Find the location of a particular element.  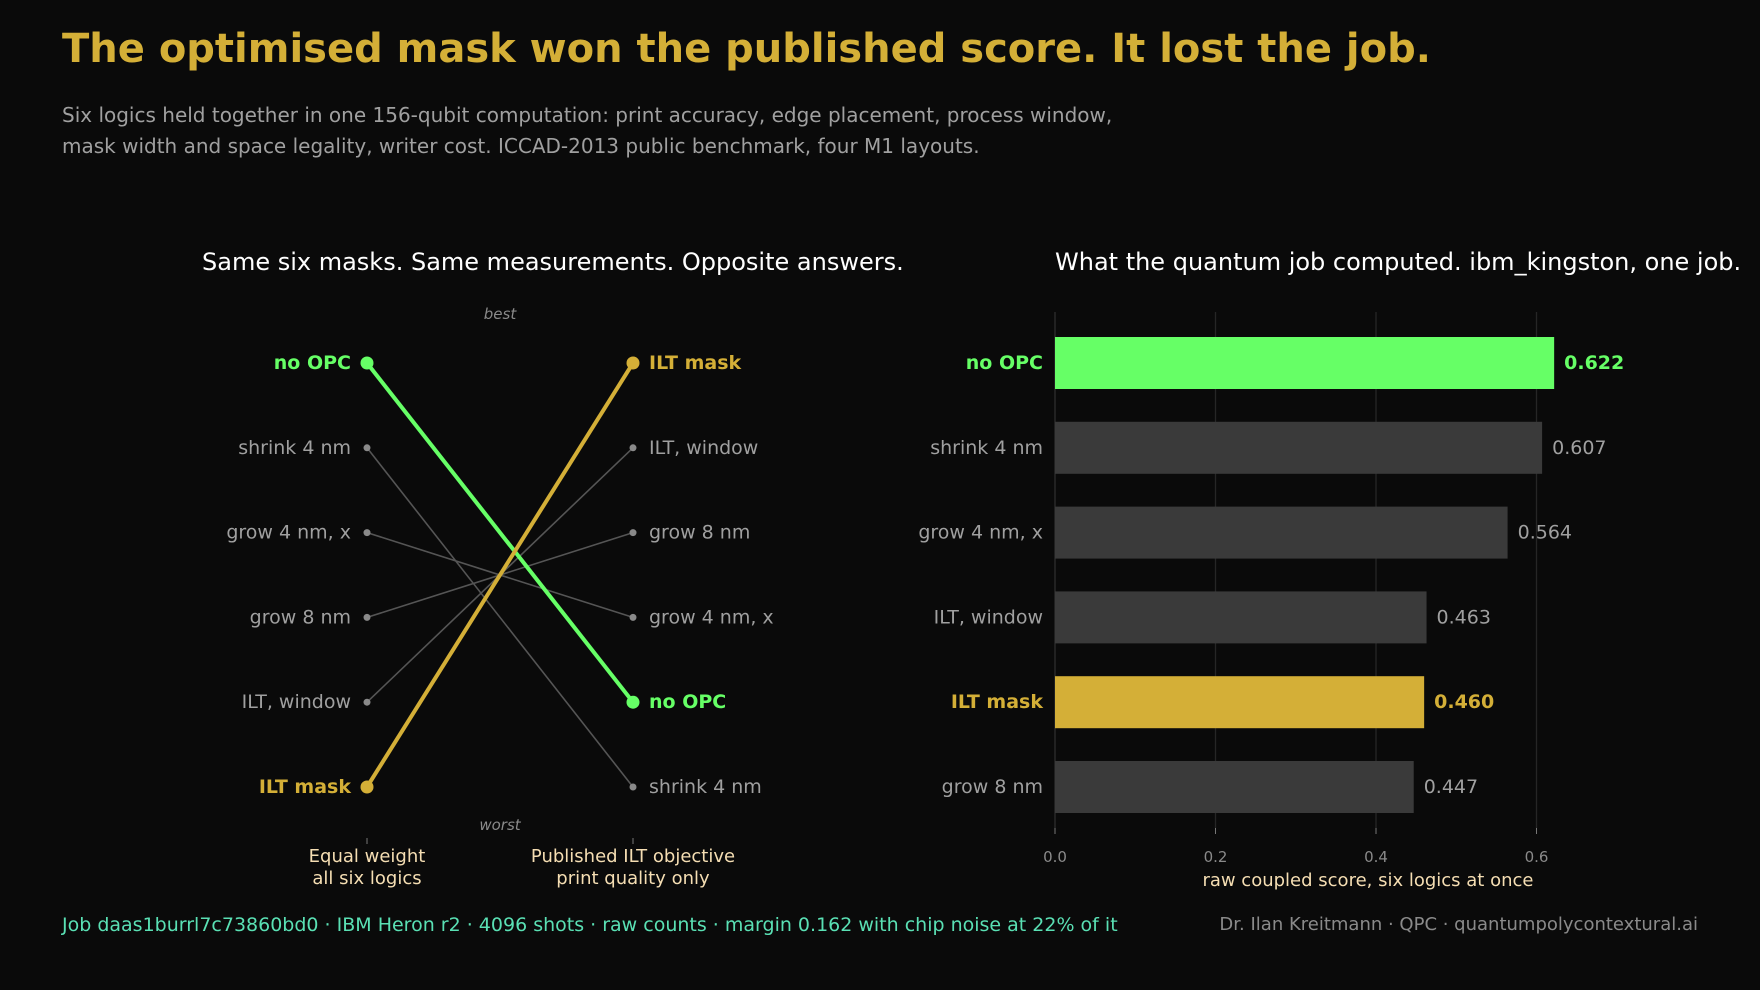

bar-value-grow-4-nm-x: 0.564 is located at coordinates (1545, 533).